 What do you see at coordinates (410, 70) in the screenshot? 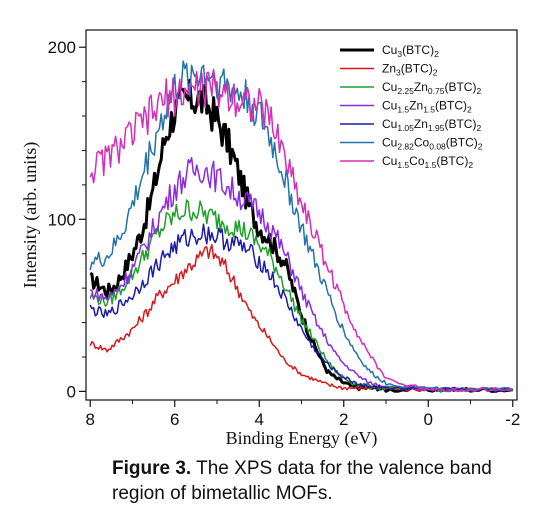
I see `legend-label: Zn3(BTC)2` at bounding box center [410, 70].